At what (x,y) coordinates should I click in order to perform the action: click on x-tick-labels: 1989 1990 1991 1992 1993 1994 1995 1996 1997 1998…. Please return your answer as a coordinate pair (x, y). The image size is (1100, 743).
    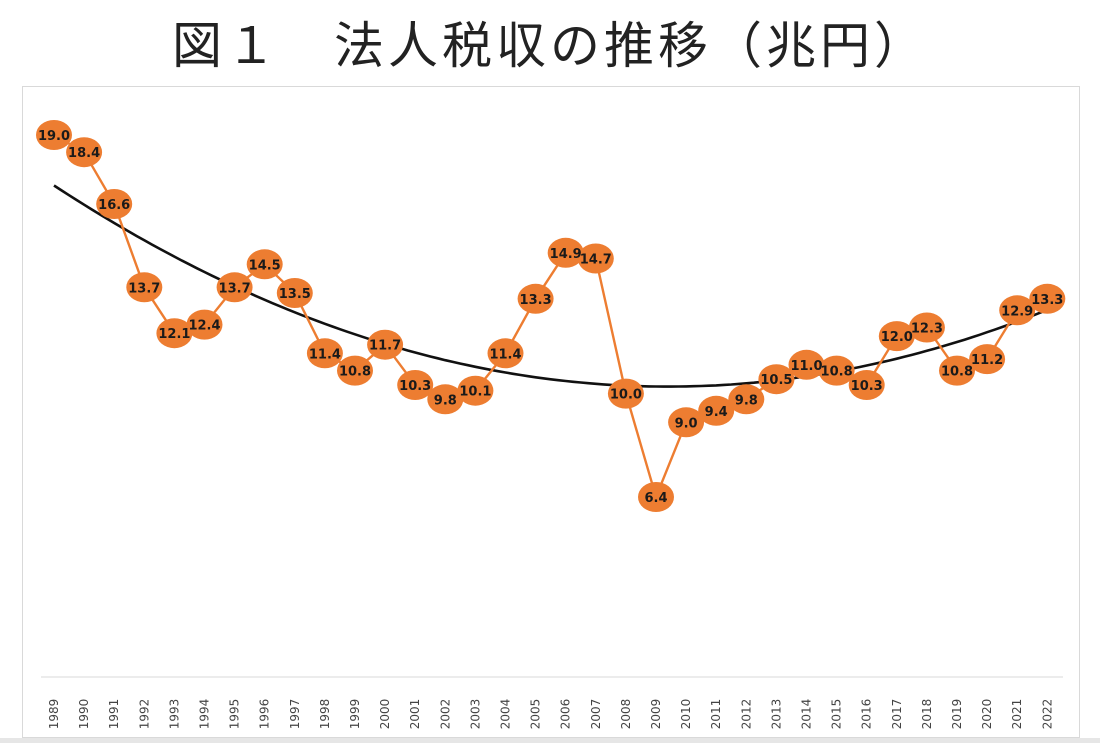
    Looking at the image, I should click on (550, 714).